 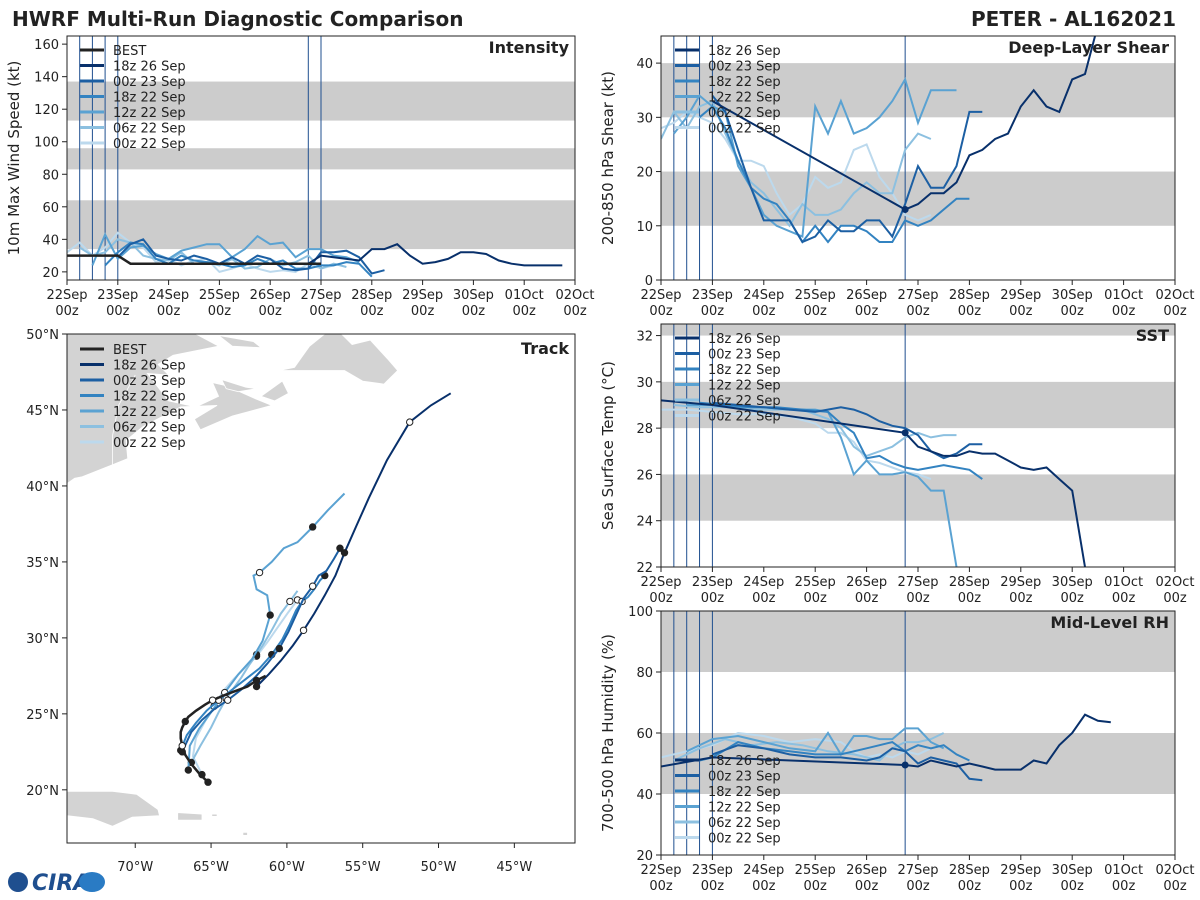 What do you see at coordinates (744, 370) in the screenshot?
I see `sst-legend-label: 18z 22 Sep` at bounding box center [744, 370].